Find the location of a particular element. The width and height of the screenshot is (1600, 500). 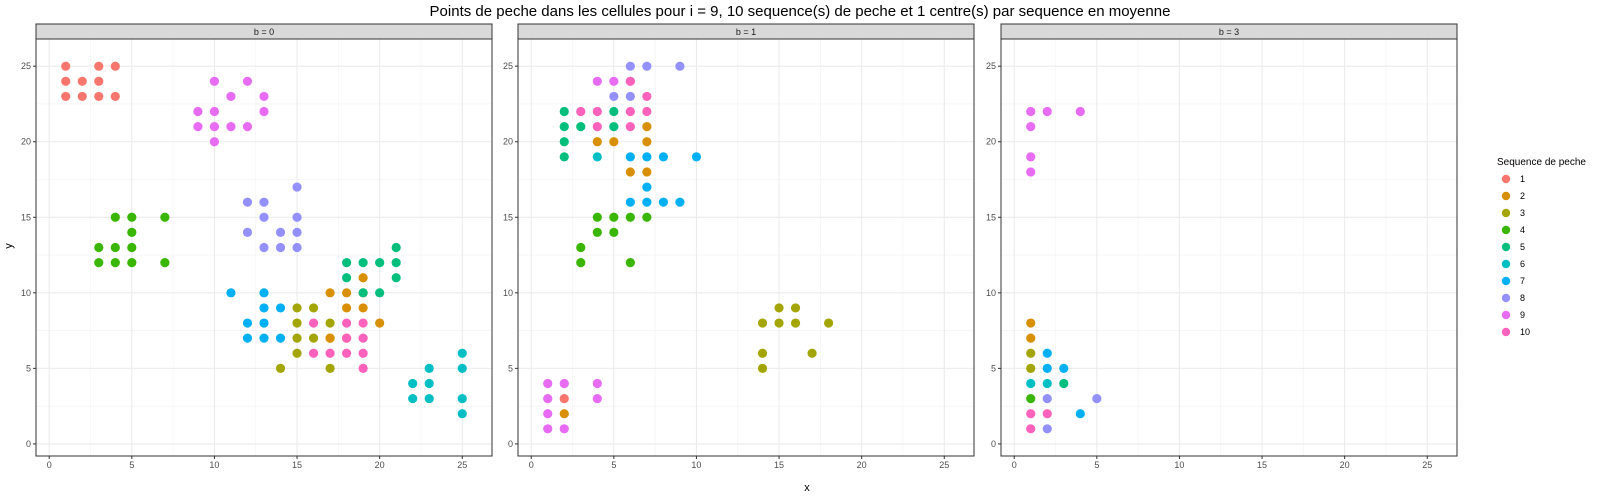

legend-label-7: 7 is located at coordinates (1522, 281).